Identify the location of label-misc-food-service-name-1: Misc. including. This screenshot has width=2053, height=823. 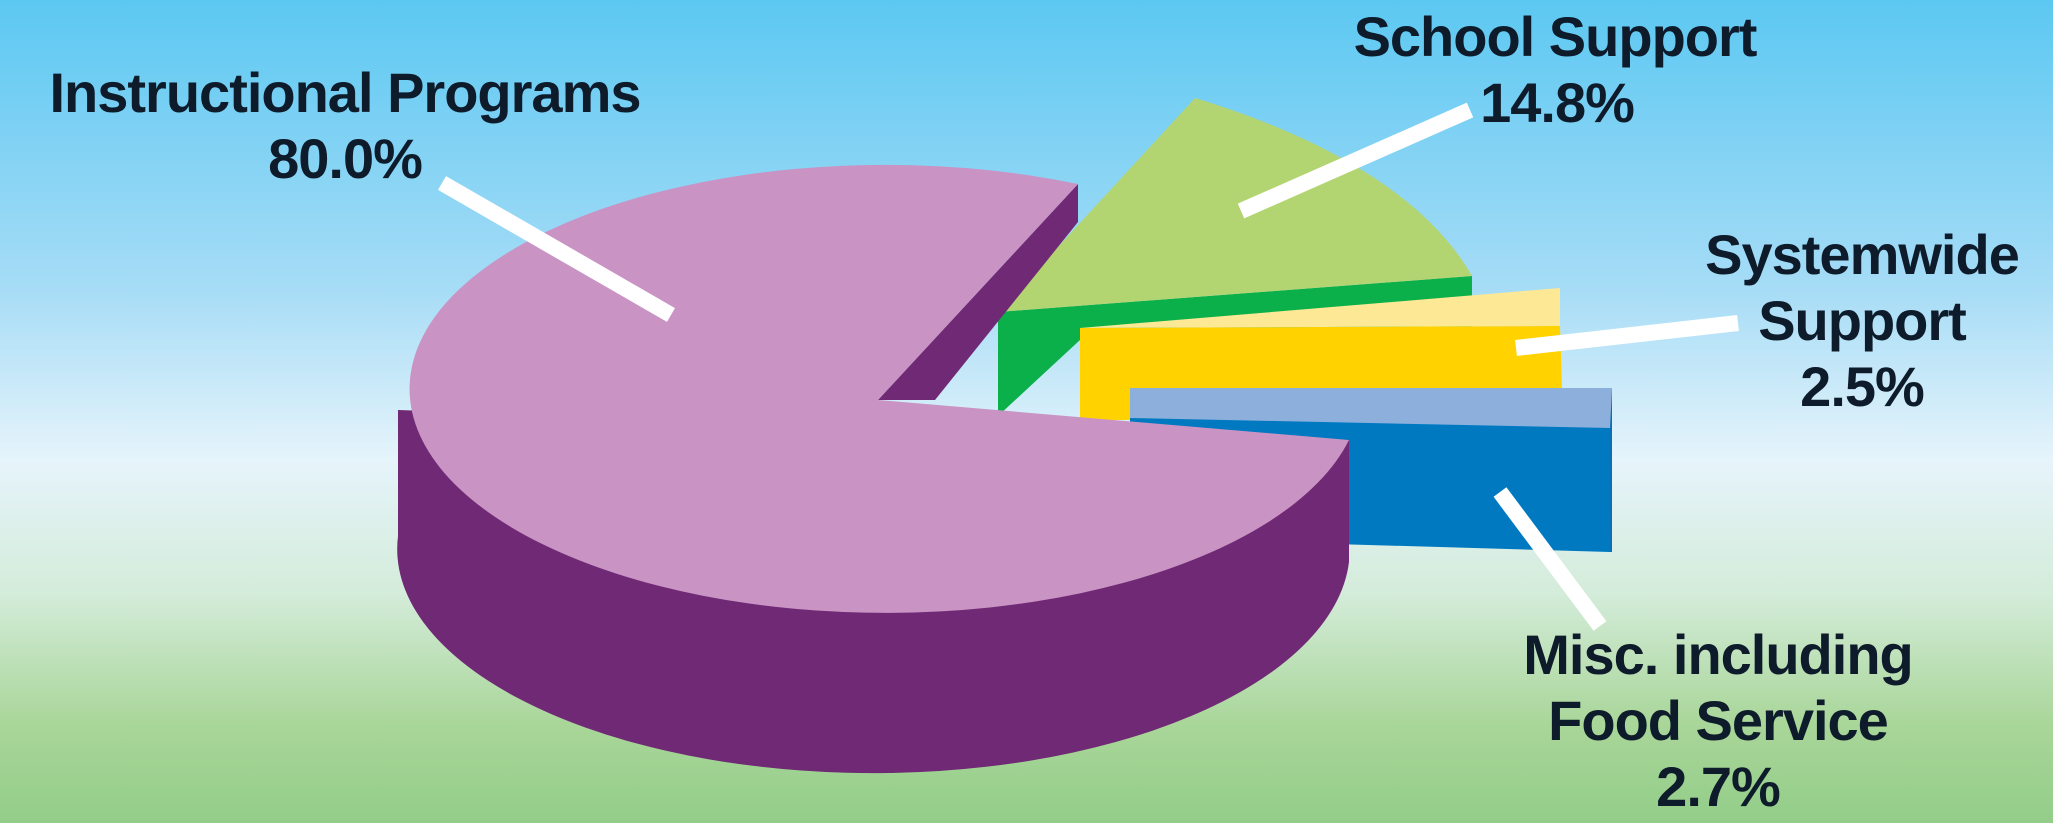
(1718, 654).